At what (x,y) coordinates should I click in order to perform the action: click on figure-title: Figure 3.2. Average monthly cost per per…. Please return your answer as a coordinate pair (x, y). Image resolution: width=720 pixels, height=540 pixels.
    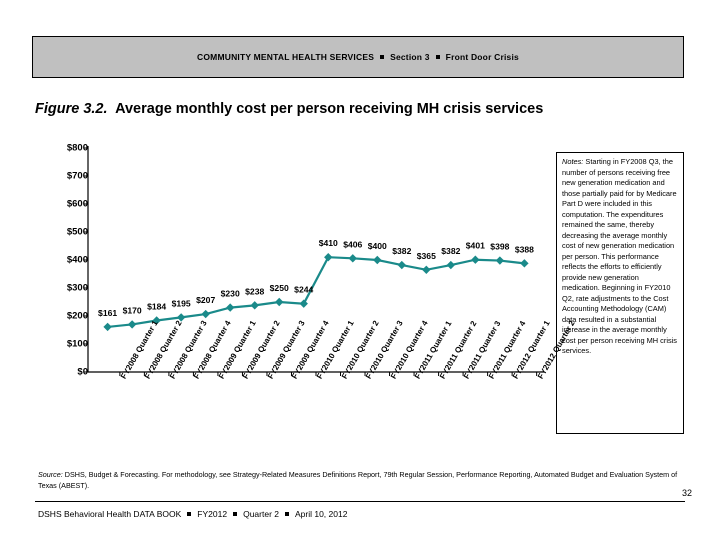
    Looking at the image, I should click on (289, 109).